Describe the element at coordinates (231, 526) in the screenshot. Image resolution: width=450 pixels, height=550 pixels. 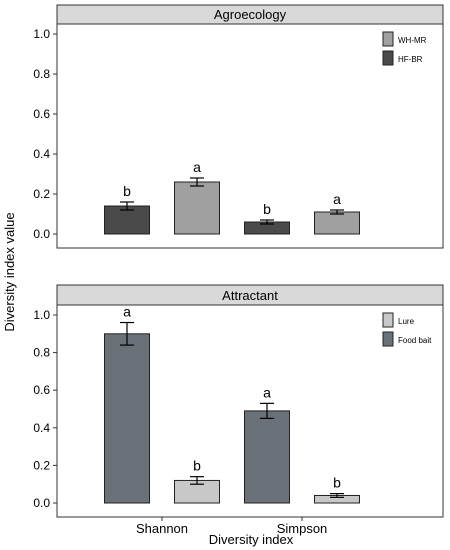
I see `x-axis-ticks: Shannon Simpson` at that location.